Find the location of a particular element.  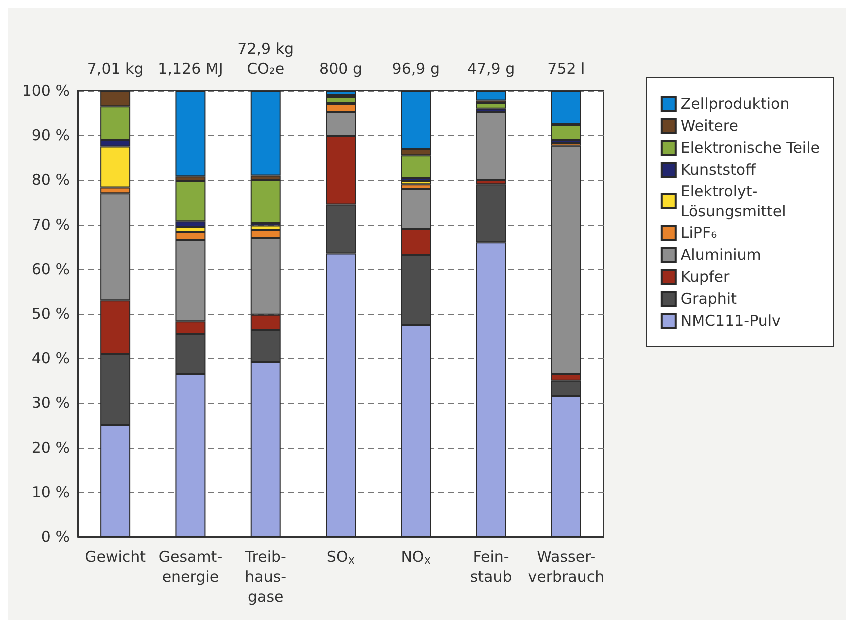

text: 7,01 kg is located at coordinates (115, 69).